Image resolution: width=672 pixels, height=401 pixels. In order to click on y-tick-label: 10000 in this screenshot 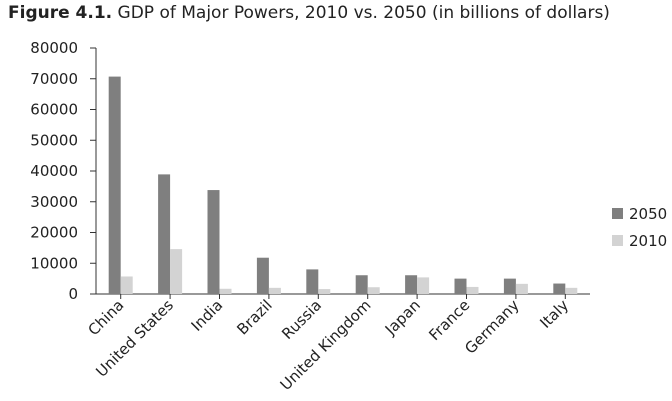, I will do `click(54, 263)`.